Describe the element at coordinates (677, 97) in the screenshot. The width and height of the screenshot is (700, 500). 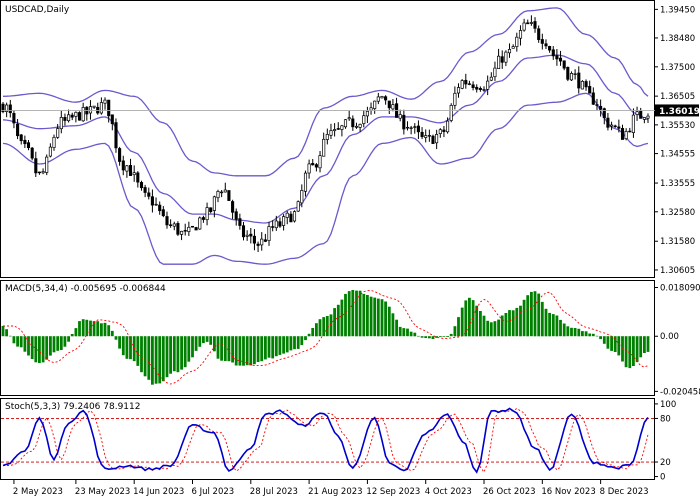
I see `price-ytick-label: 1.36505` at that location.